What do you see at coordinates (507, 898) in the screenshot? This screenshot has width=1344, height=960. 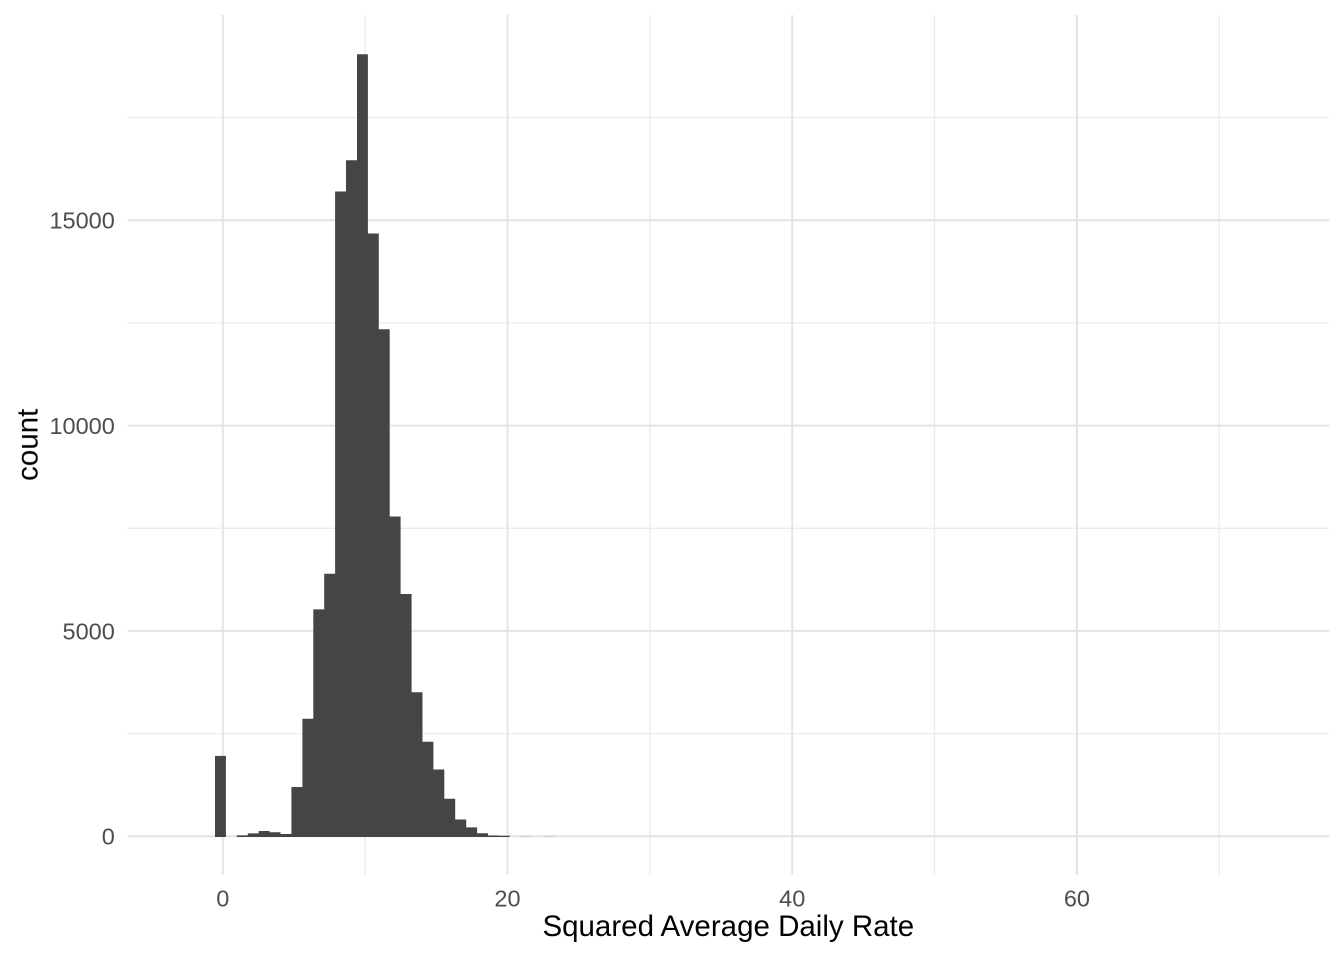 I see `svg-text: 20` at bounding box center [507, 898].